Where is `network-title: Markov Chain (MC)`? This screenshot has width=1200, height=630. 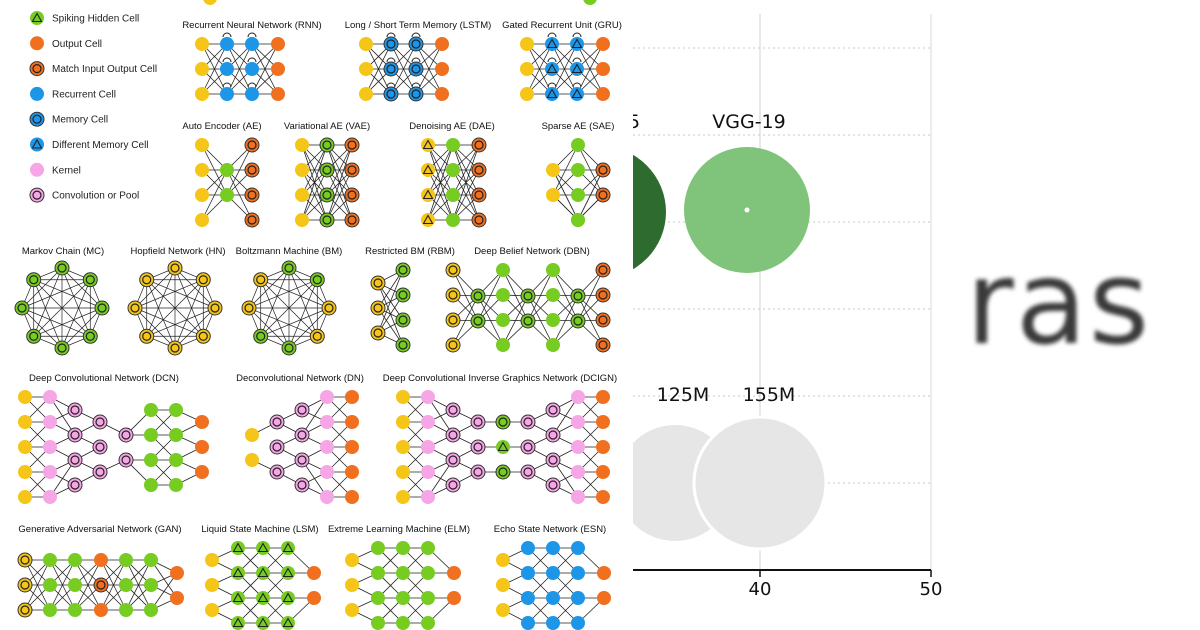 network-title: Markov Chain (MC) is located at coordinates (63, 251).